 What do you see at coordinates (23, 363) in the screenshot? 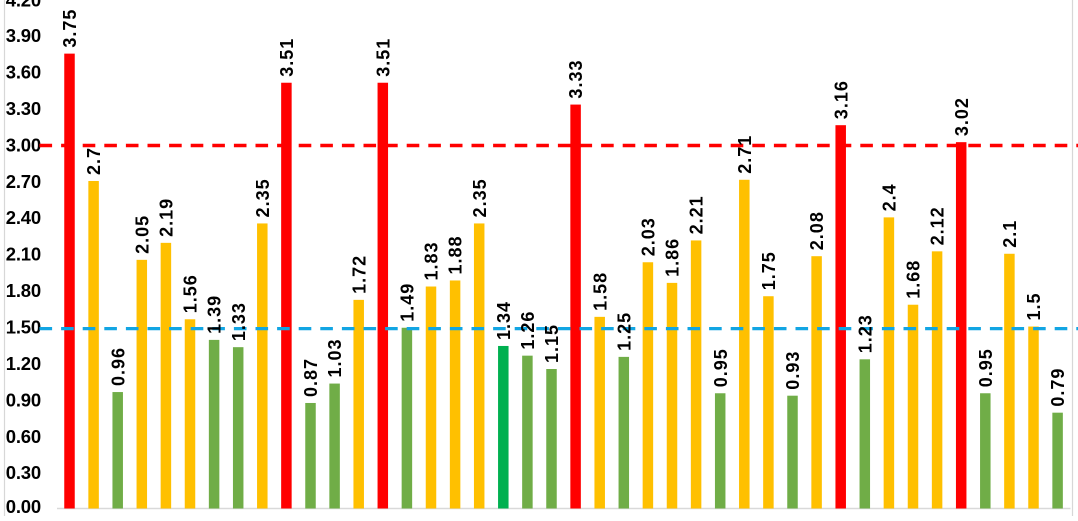
I see `svg-text: 1.20` at bounding box center [23, 363].